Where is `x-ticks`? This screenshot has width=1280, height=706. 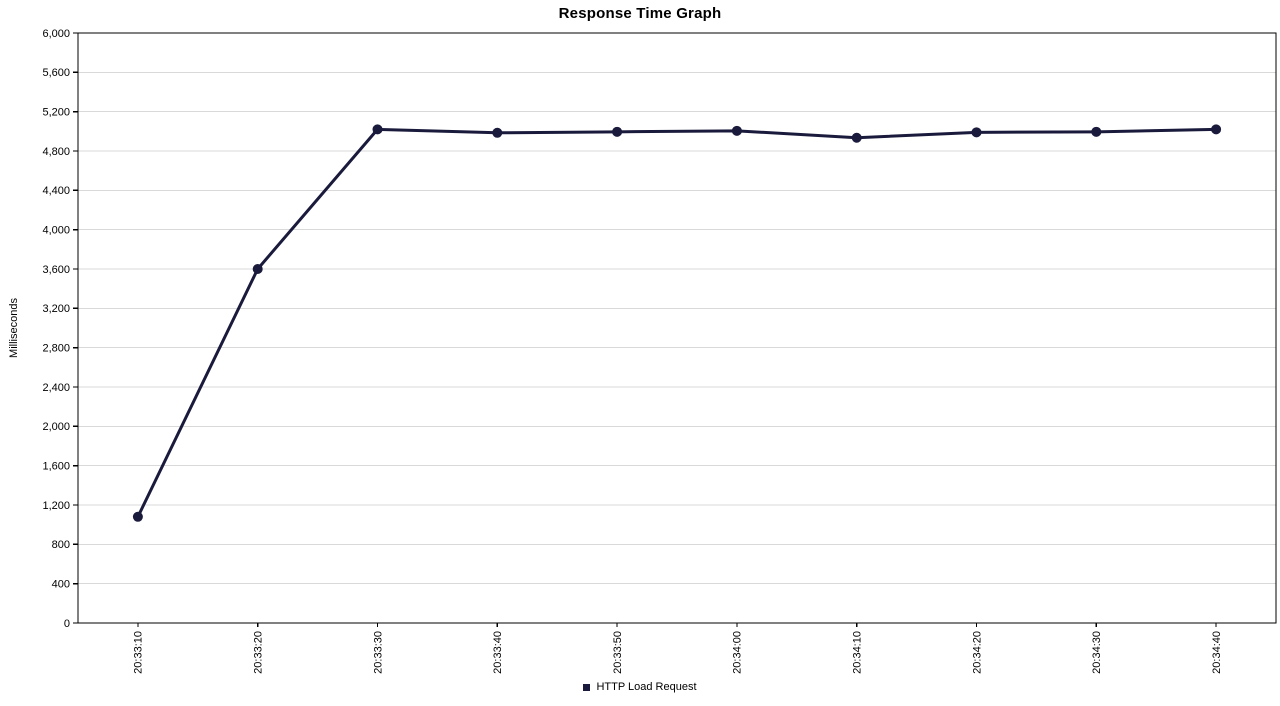
x-ticks is located at coordinates (677, 625).